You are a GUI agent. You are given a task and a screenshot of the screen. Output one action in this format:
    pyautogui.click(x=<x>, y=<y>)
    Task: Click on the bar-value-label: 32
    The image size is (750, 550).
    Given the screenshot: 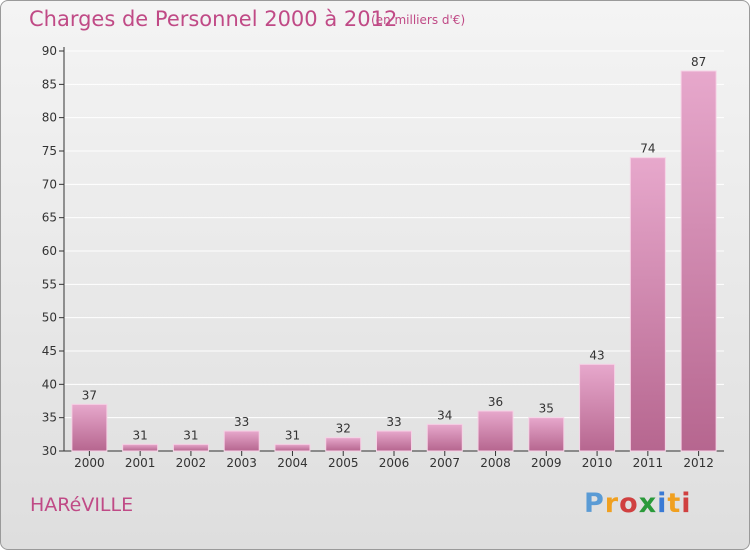 What is the action you would take?
    pyautogui.click(x=343, y=429)
    